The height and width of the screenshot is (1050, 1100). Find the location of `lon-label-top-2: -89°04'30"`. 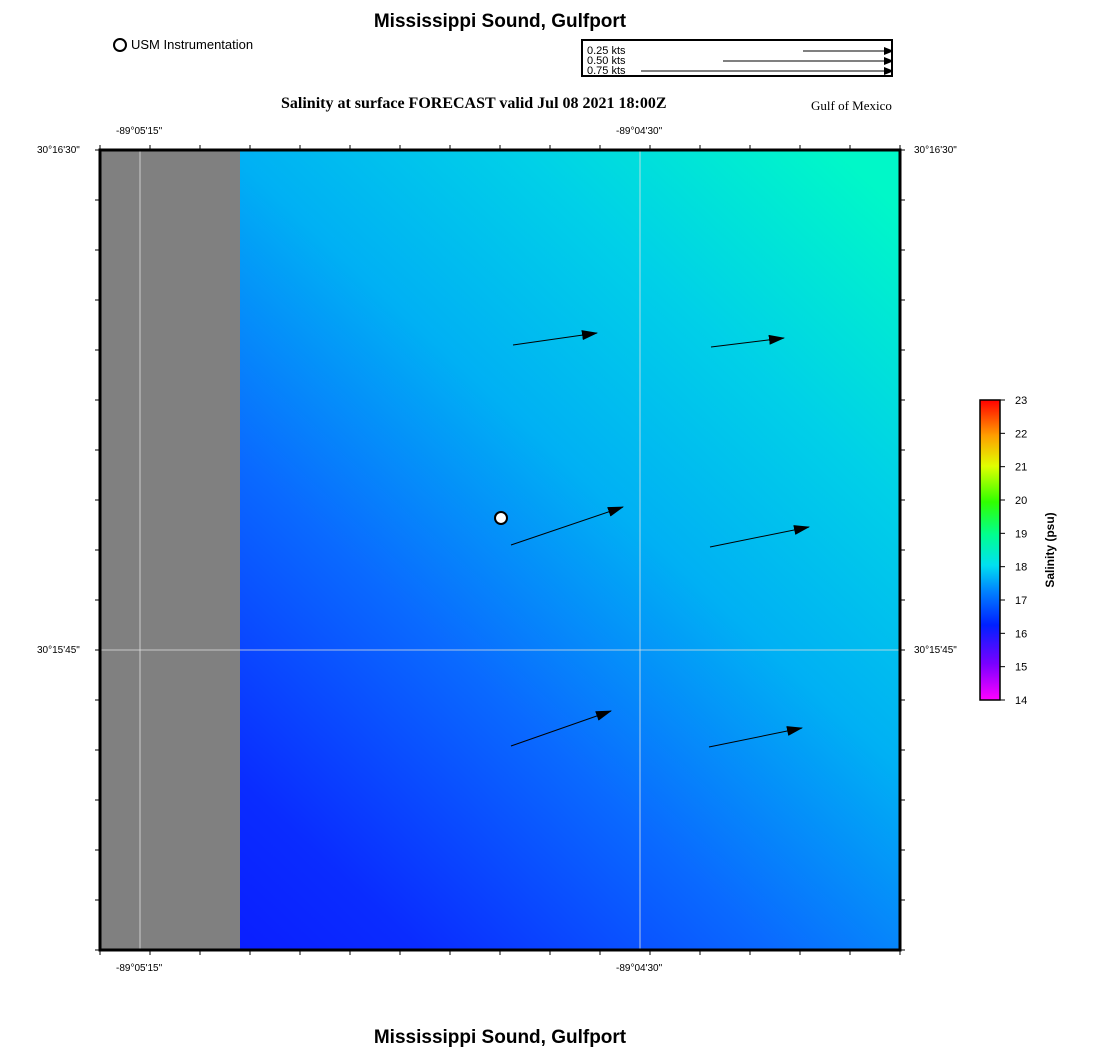

lon-label-top-2: -89°04'30" is located at coordinates (639, 131).